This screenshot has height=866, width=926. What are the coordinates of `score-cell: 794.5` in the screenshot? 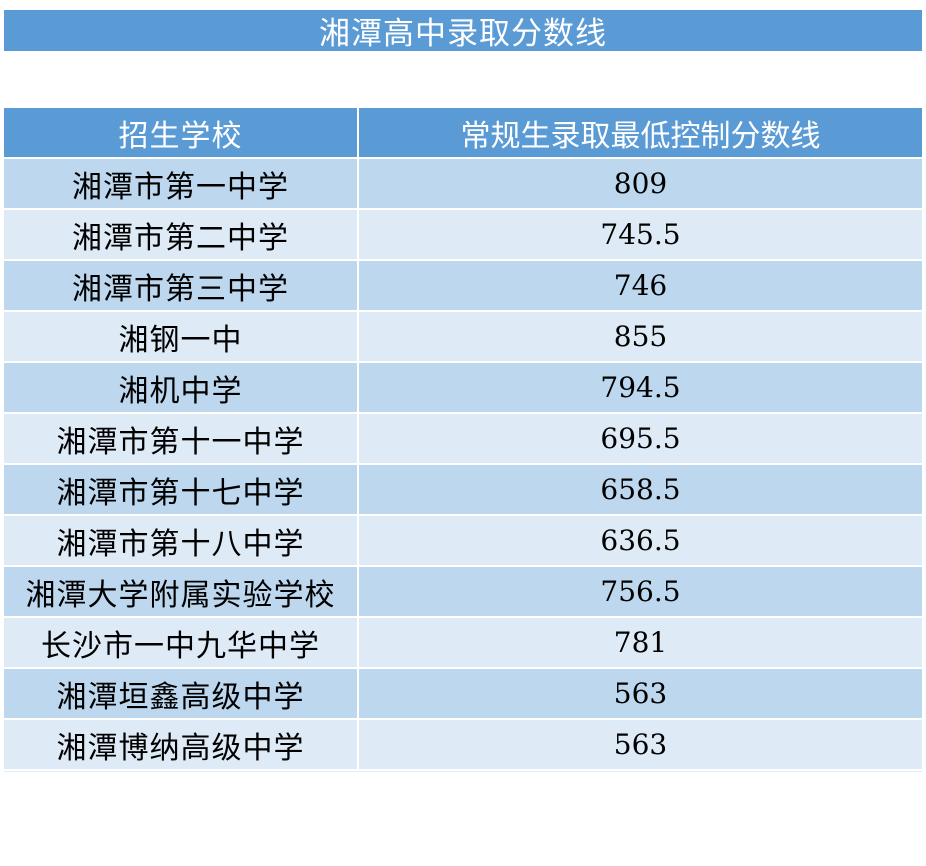 It's located at (640, 388).